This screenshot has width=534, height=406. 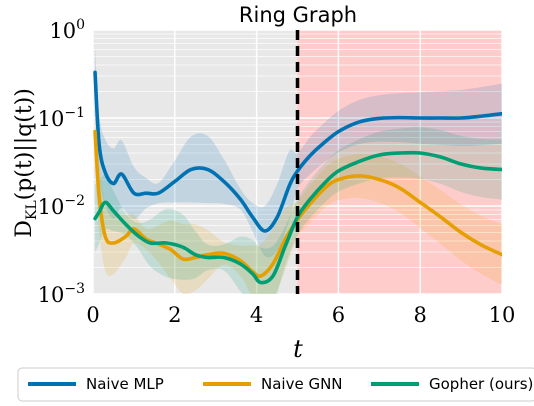 What do you see at coordinates (338, 315) in the screenshot?
I see `x-tick-label: 6` at bounding box center [338, 315].